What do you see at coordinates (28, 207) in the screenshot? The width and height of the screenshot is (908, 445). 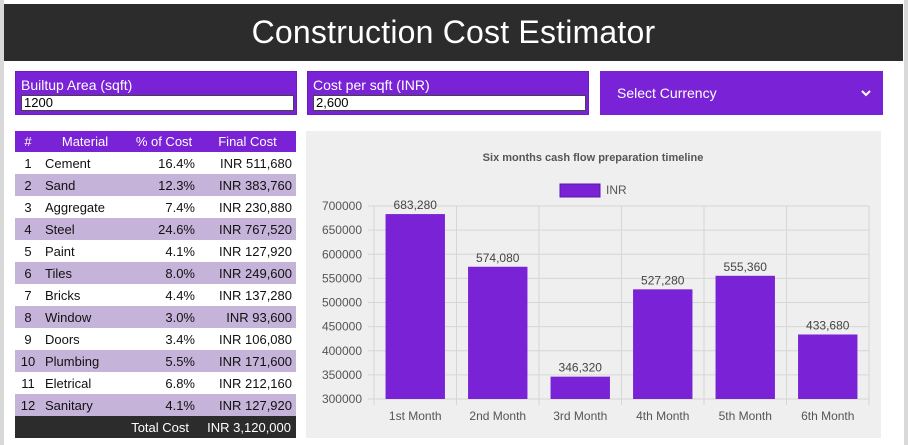 I see `table-cell: 3` at bounding box center [28, 207].